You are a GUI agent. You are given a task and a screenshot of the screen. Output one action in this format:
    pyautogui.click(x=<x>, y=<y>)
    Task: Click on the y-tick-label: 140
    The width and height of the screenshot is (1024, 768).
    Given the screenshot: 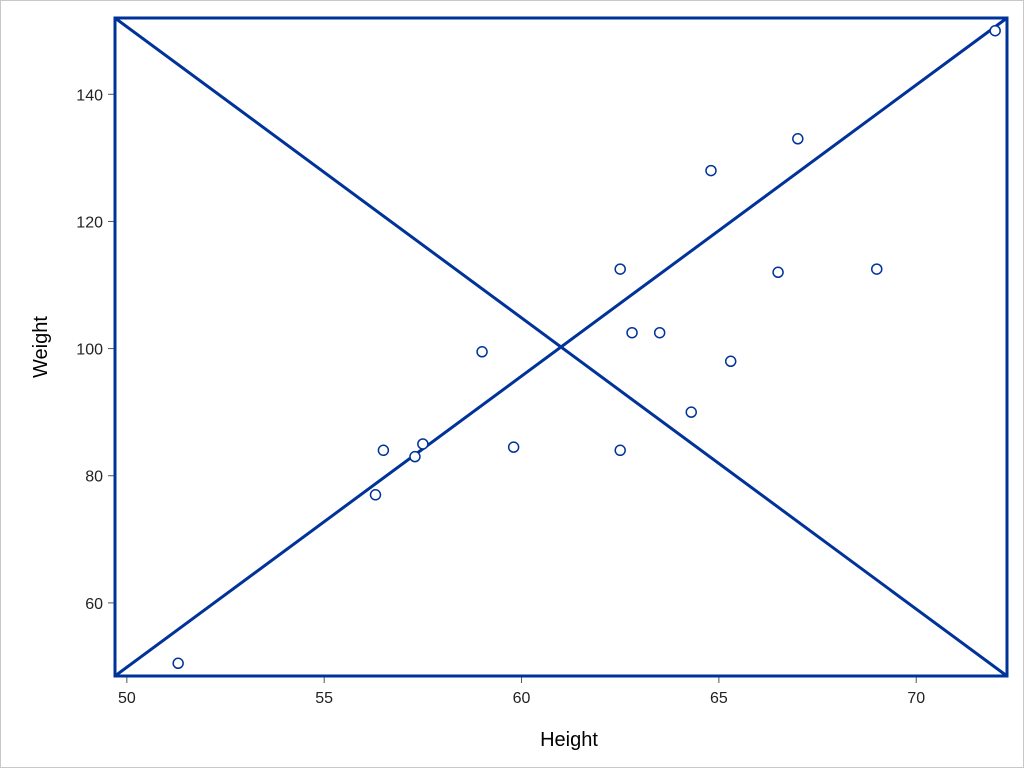 What is the action you would take?
    pyautogui.click(x=89, y=95)
    